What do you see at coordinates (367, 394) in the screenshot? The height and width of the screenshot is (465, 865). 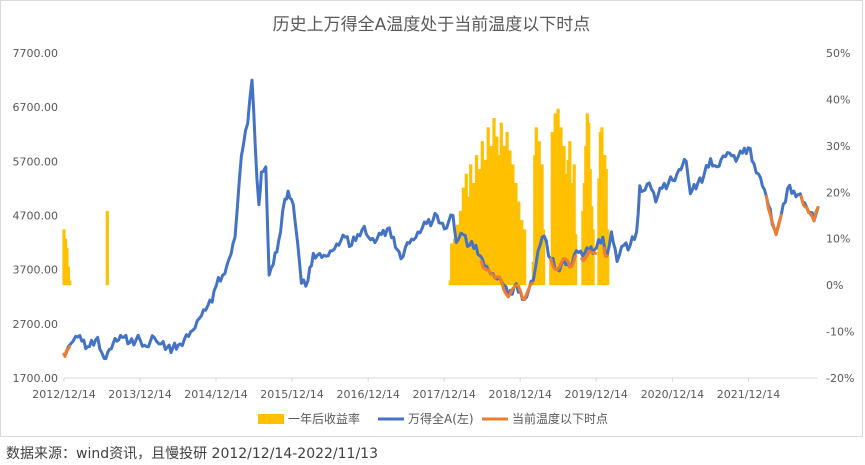 I see `x-axis-tick-4: 2016/12/14` at bounding box center [367, 394].